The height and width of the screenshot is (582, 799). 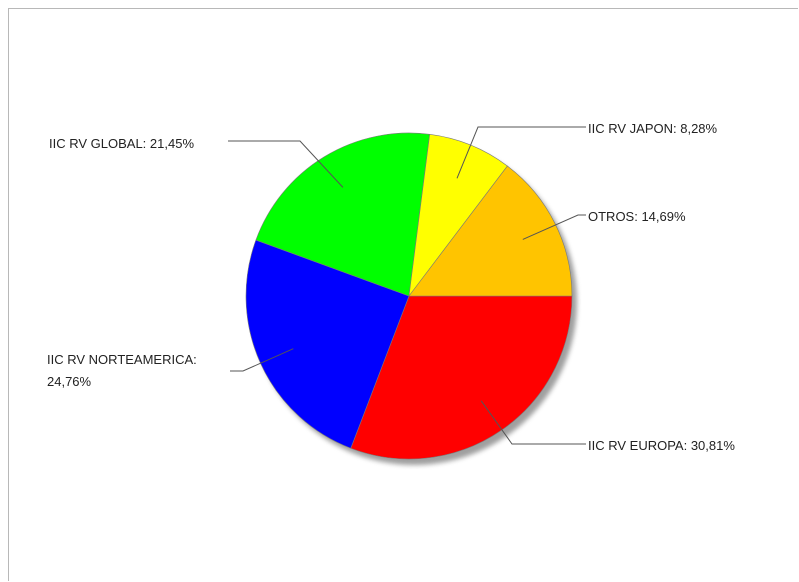 What do you see at coordinates (653, 128) in the screenshot?
I see `label-iic-rv-japon: IIC RV JAPON: 8,28%` at bounding box center [653, 128].